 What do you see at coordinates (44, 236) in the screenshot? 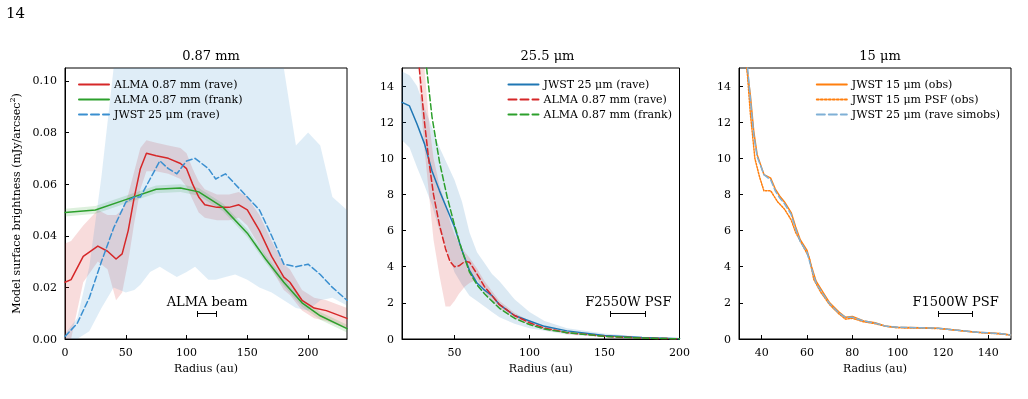
I see `y-tick-label: 0.04` at bounding box center [44, 236].